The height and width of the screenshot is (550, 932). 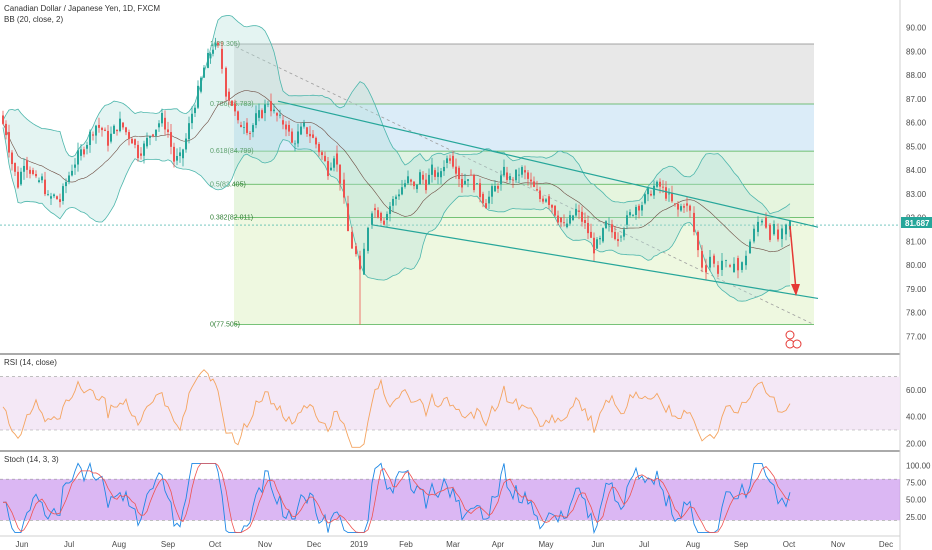 I want to click on event-marker-icon, so click(x=790, y=335).